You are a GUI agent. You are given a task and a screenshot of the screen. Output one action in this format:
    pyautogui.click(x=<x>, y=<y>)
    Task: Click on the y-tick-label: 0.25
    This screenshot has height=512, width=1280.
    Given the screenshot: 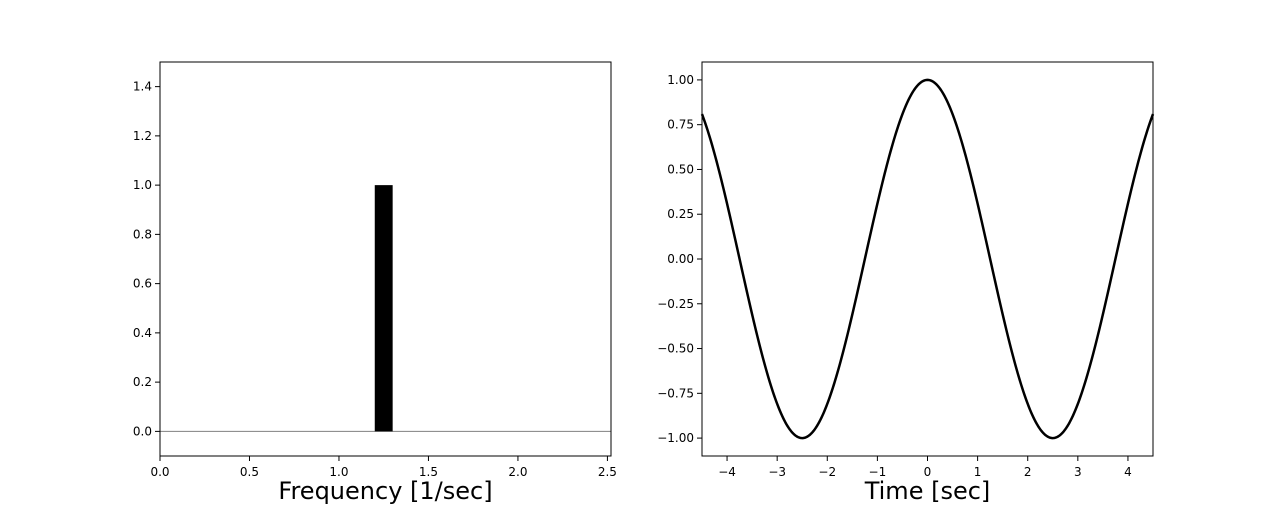 What is the action you would take?
    pyautogui.click(x=680, y=214)
    